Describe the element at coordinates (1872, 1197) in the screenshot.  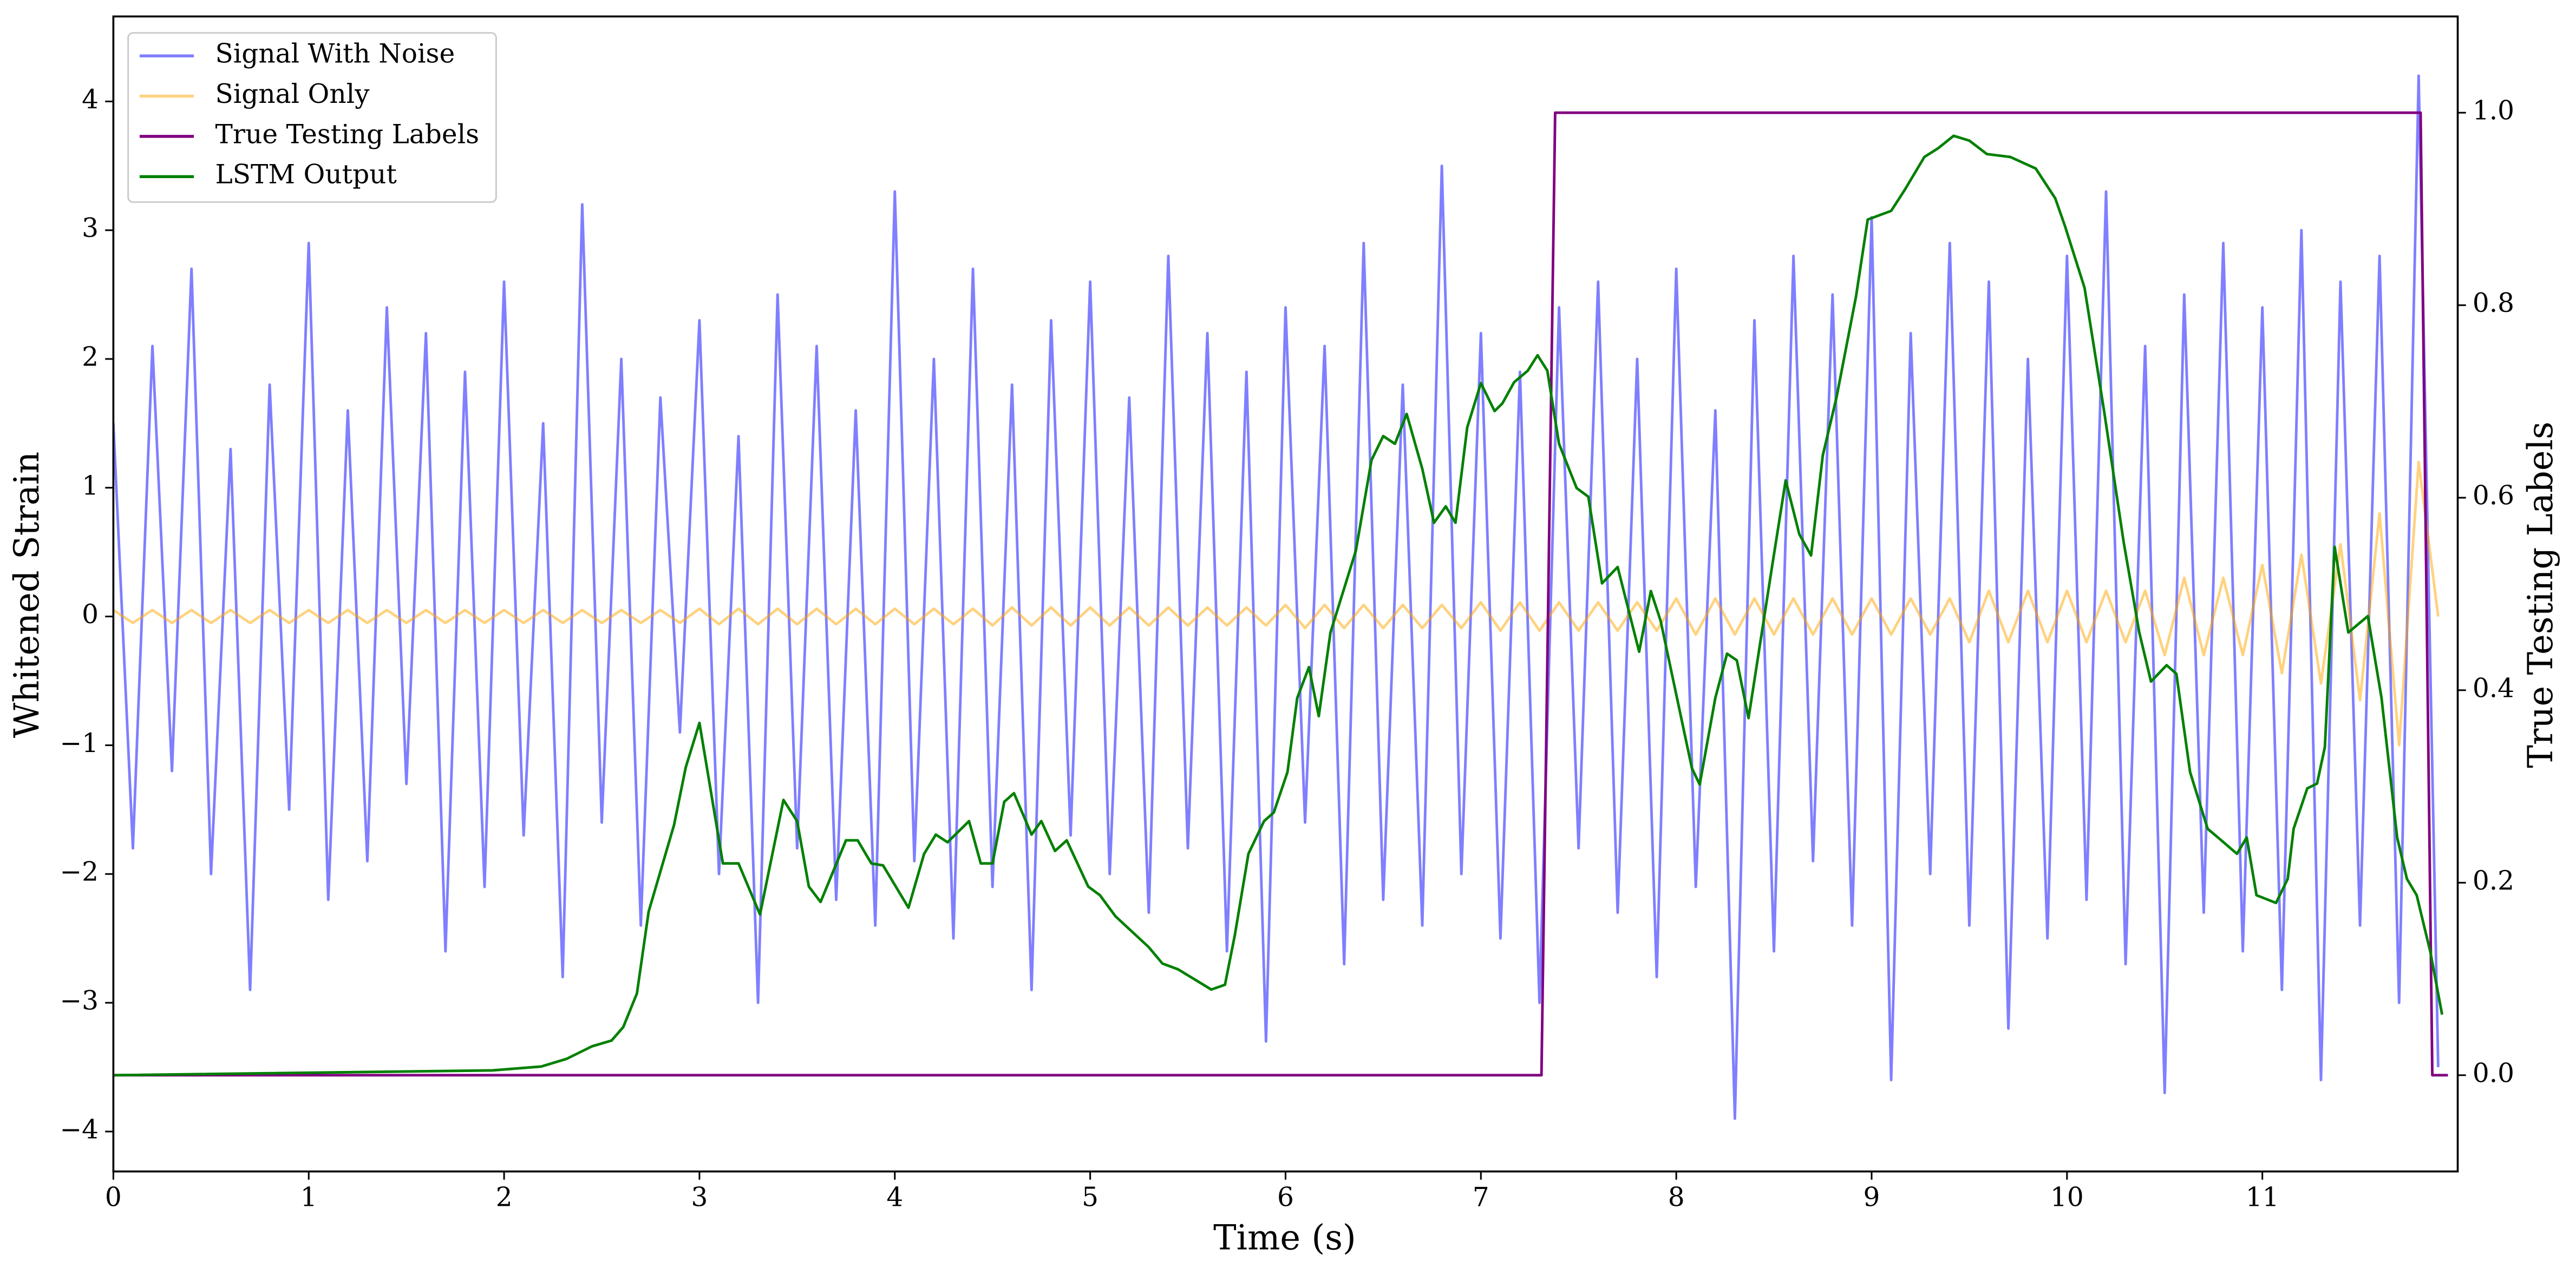
I see `x-tick-label: 9` at that location.